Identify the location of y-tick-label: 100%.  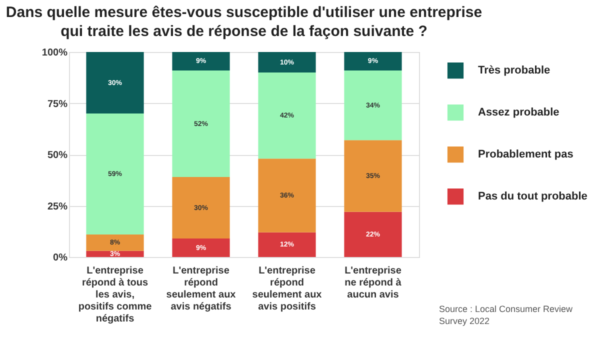
(55, 53).